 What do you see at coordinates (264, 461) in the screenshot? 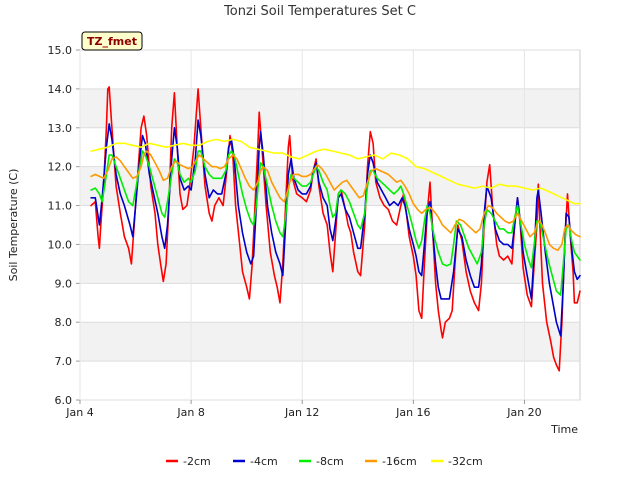
I see `legend-label: -4cm` at bounding box center [264, 461].